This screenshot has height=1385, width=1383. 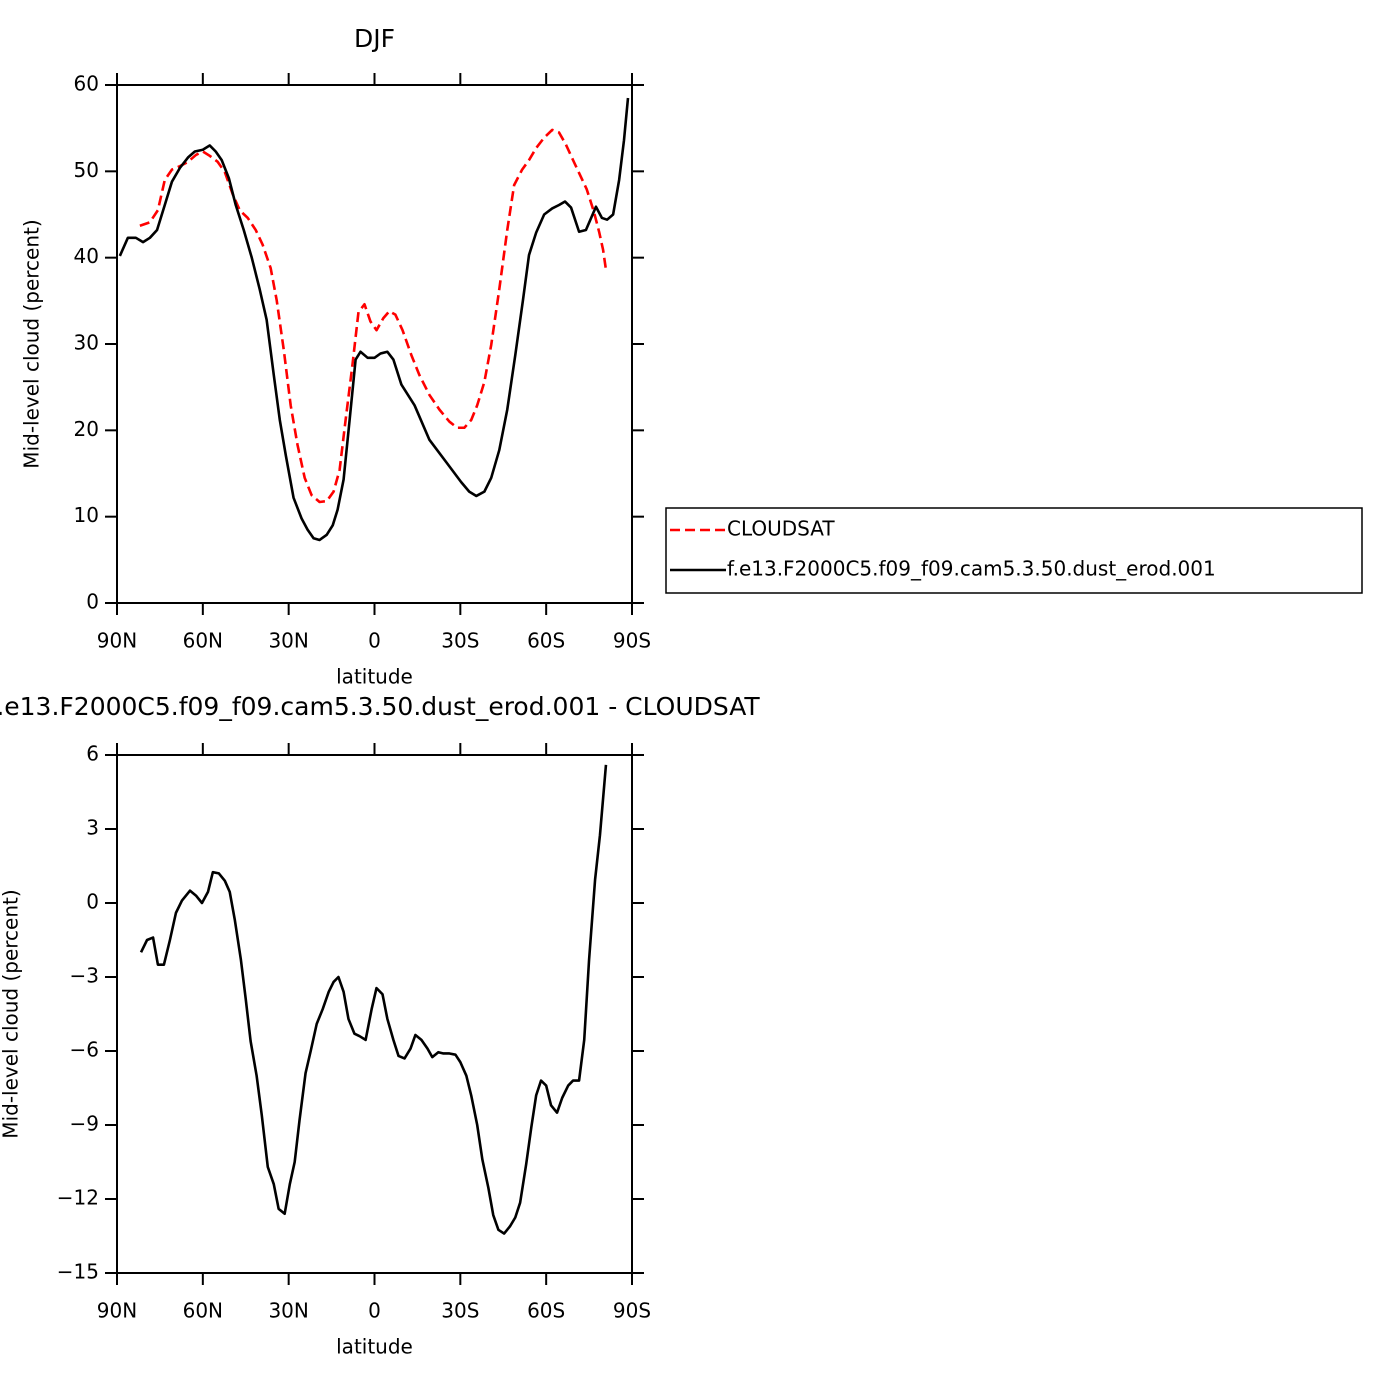 I want to click on chart-title: DJF, so click(x=374, y=38).